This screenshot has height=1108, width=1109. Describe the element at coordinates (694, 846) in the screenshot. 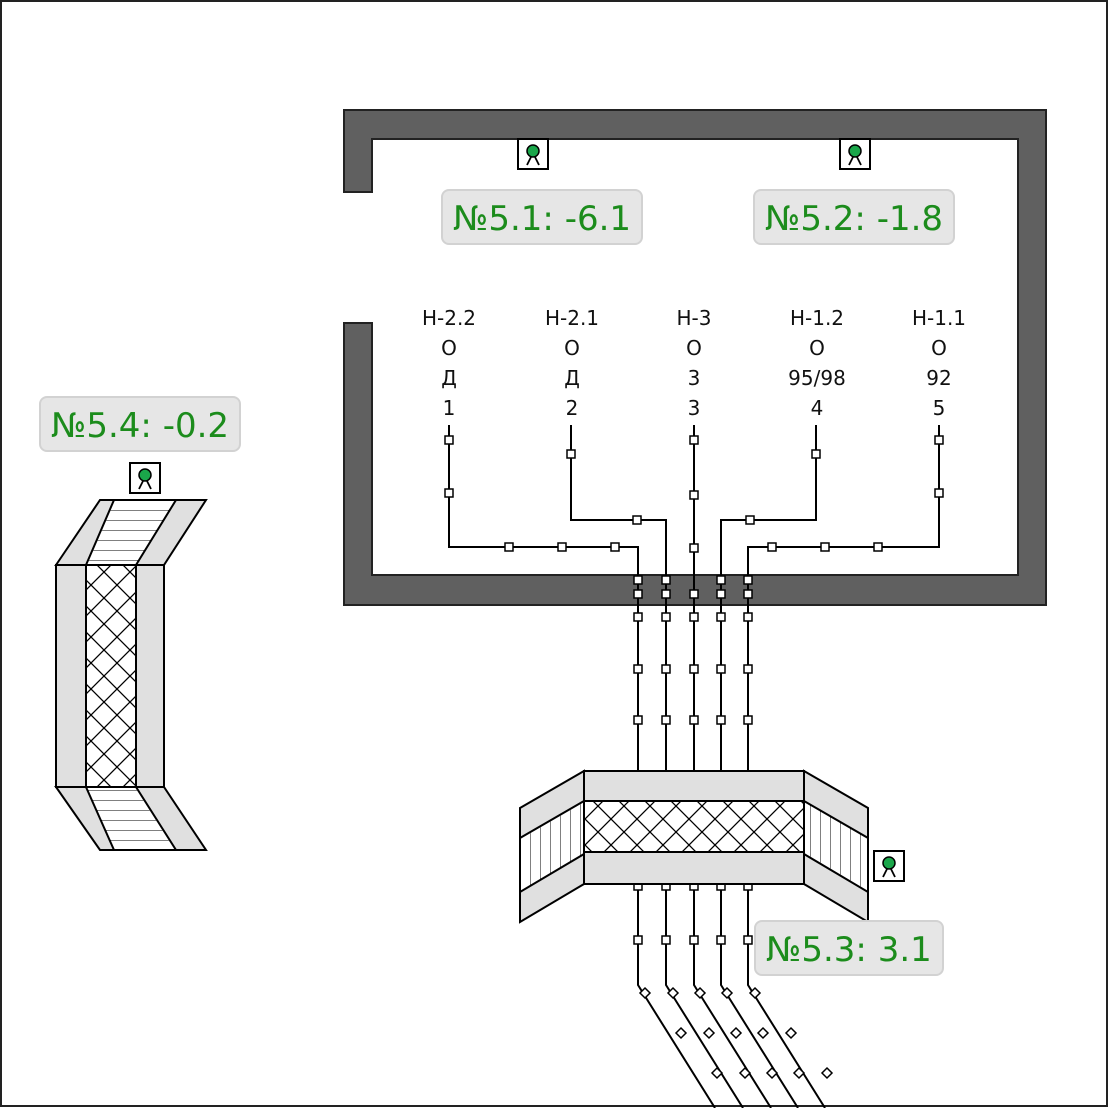

I see `tank-bottom` at that location.